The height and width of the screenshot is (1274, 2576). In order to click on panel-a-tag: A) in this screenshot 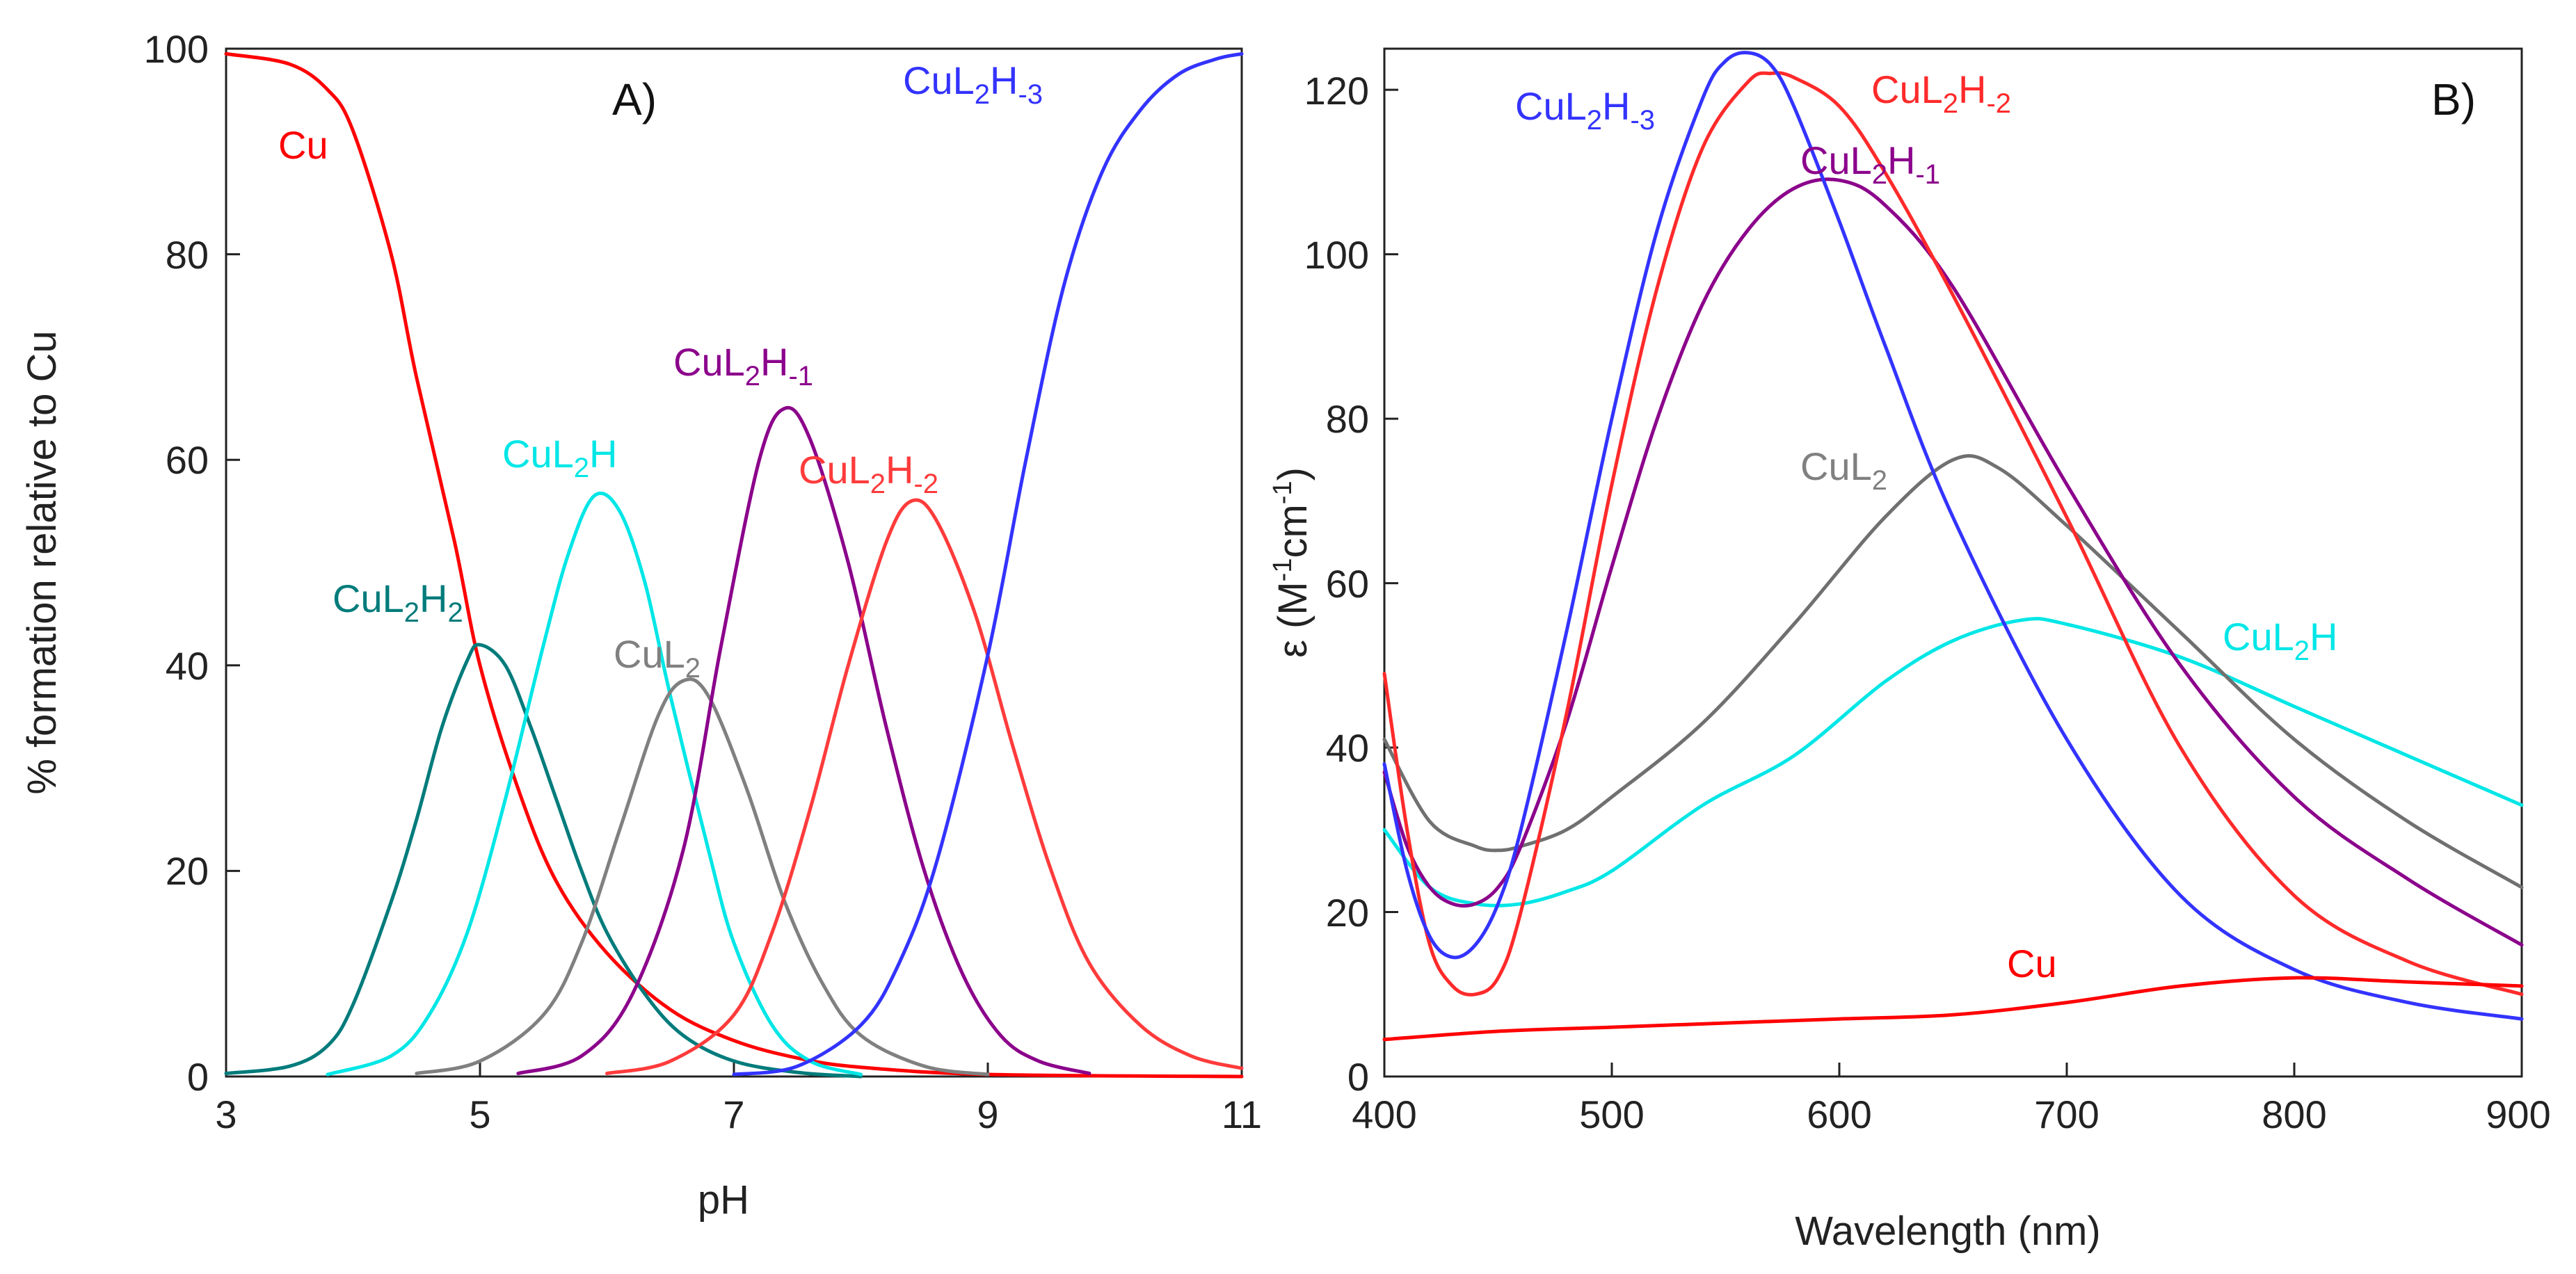, I will do `click(634, 99)`.